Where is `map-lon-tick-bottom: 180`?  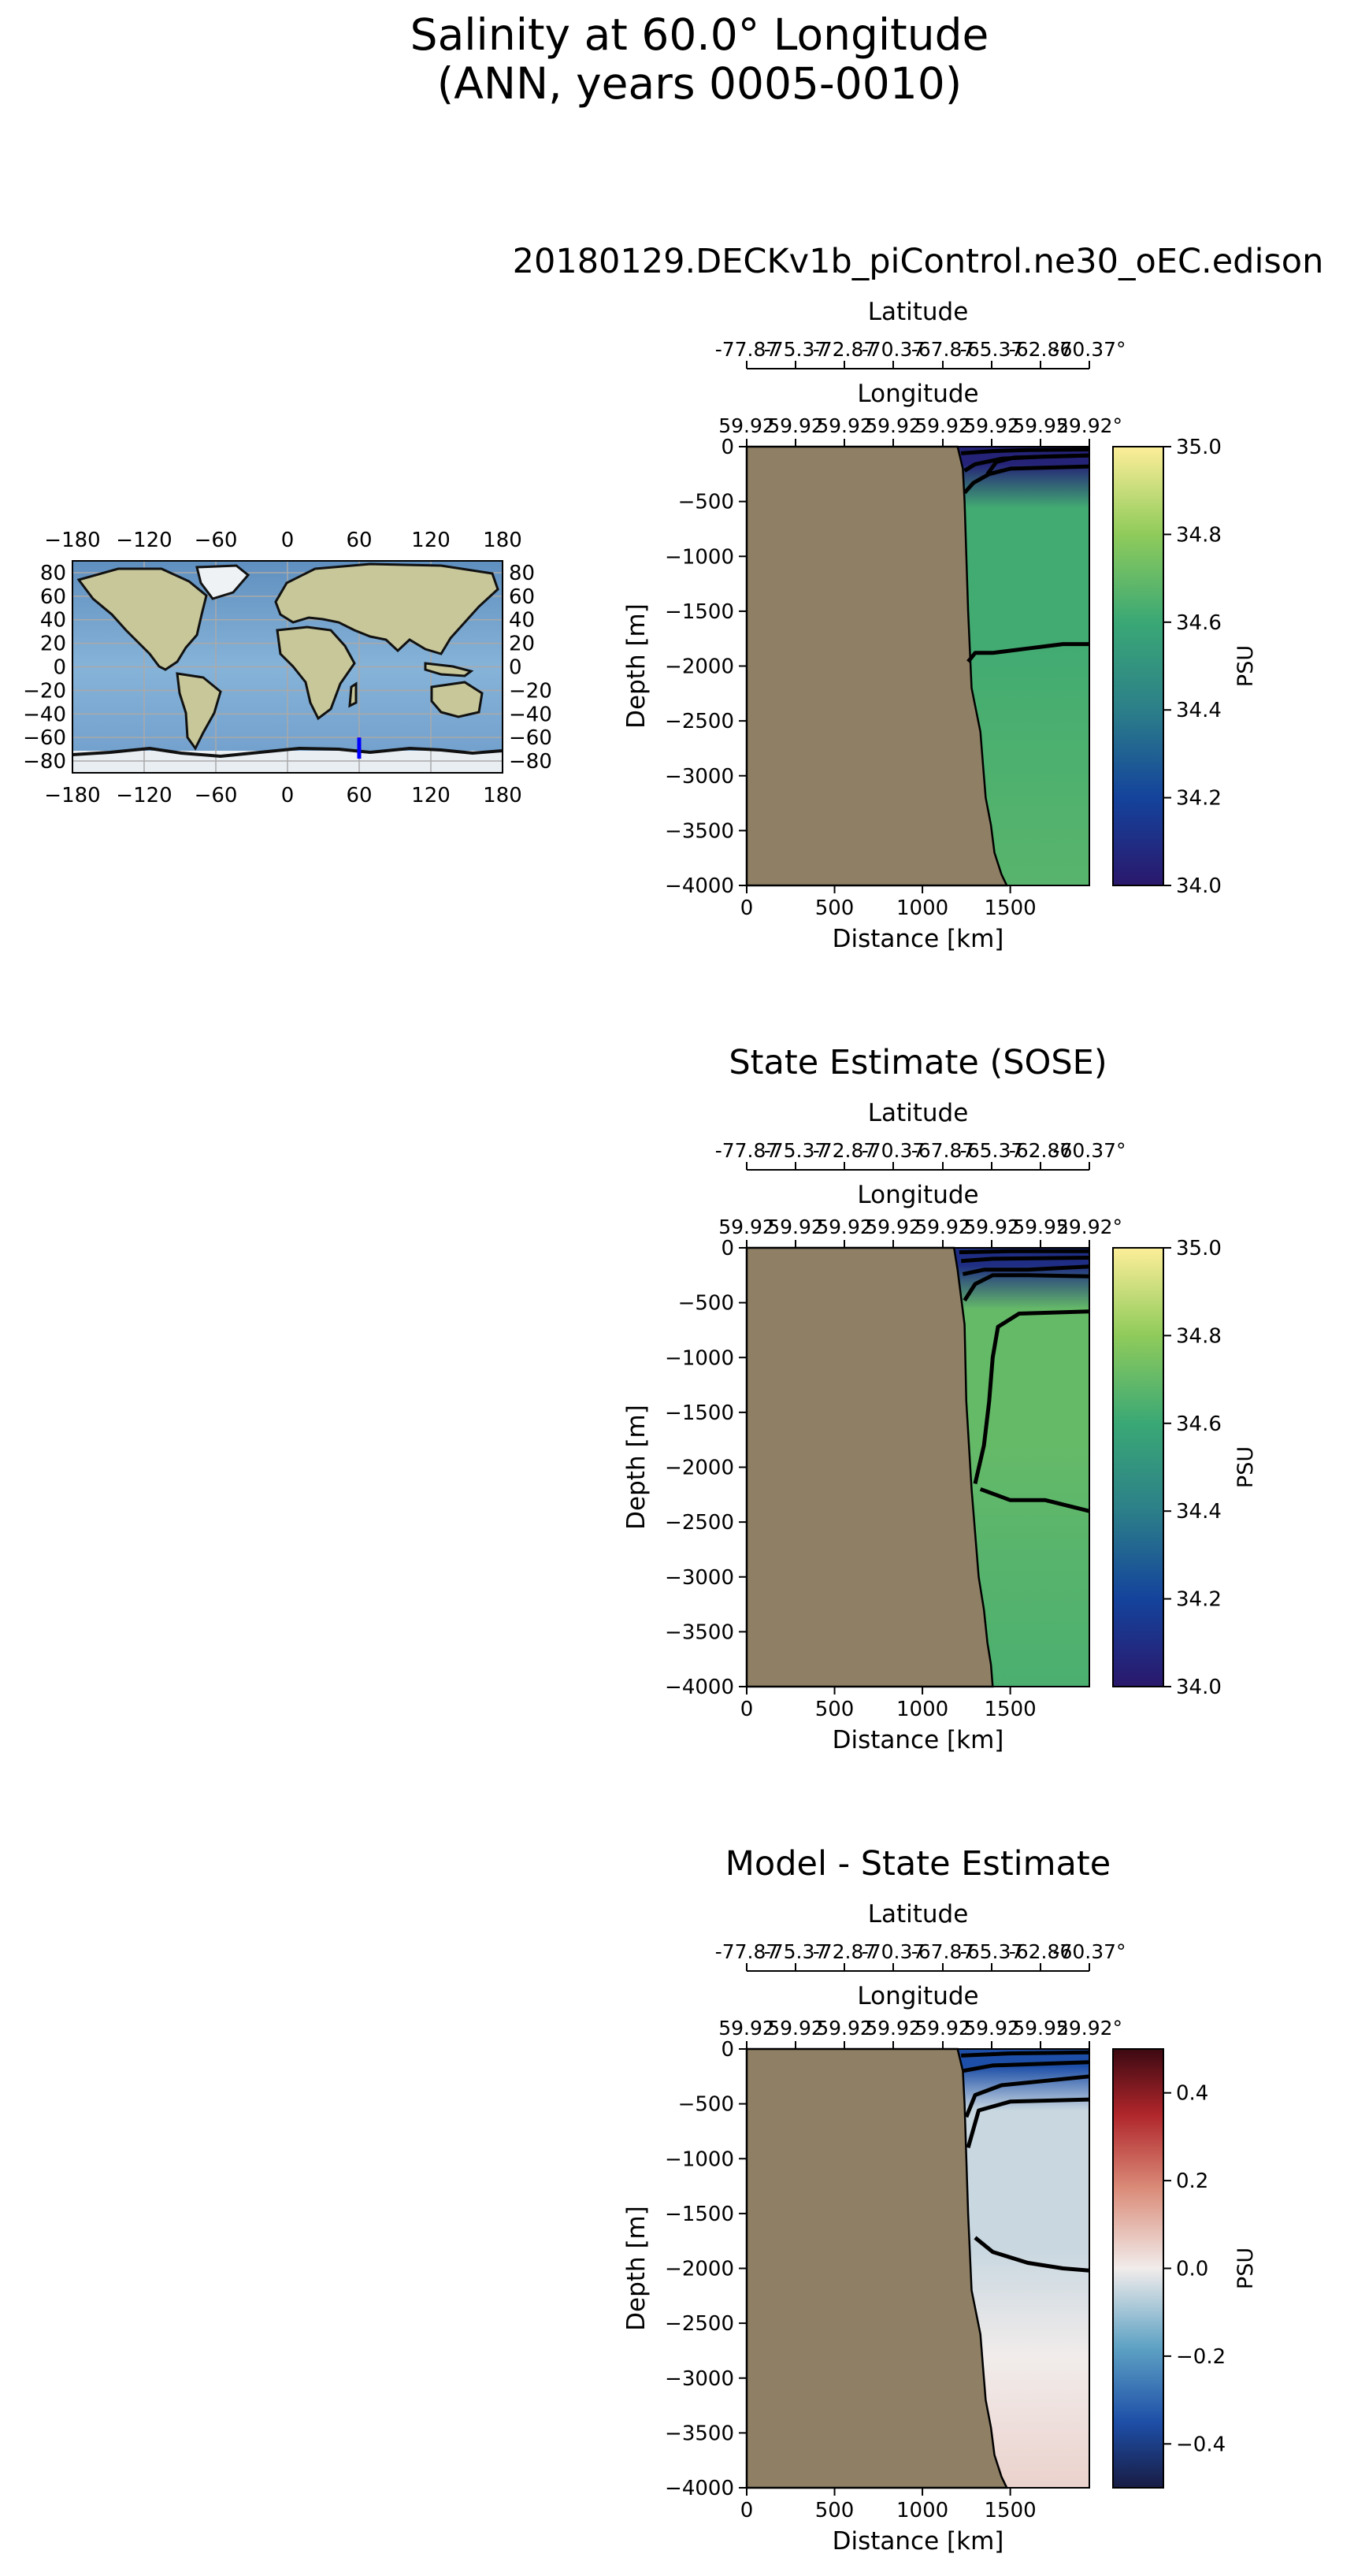
map-lon-tick-bottom: 180 is located at coordinates (503, 795).